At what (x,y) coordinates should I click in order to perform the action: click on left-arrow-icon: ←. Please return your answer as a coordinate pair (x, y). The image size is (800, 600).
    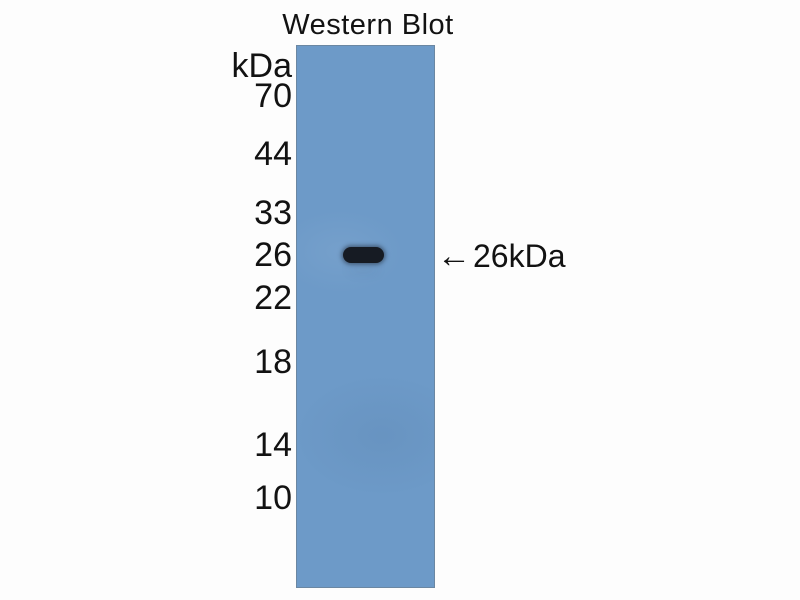
    Looking at the image, I should click on (454, 256).